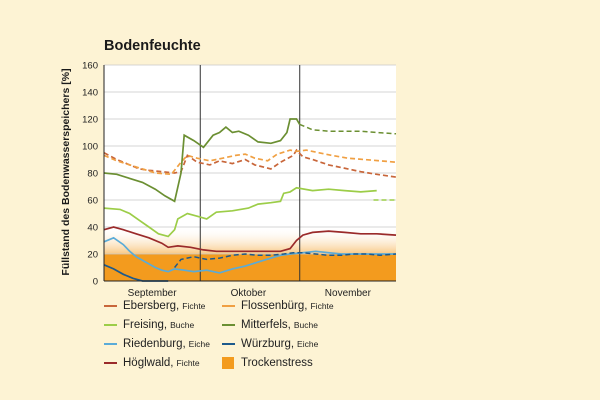 This screenshot has height=400, width=600. I want to click on series-hglwald, so click(250, 239).